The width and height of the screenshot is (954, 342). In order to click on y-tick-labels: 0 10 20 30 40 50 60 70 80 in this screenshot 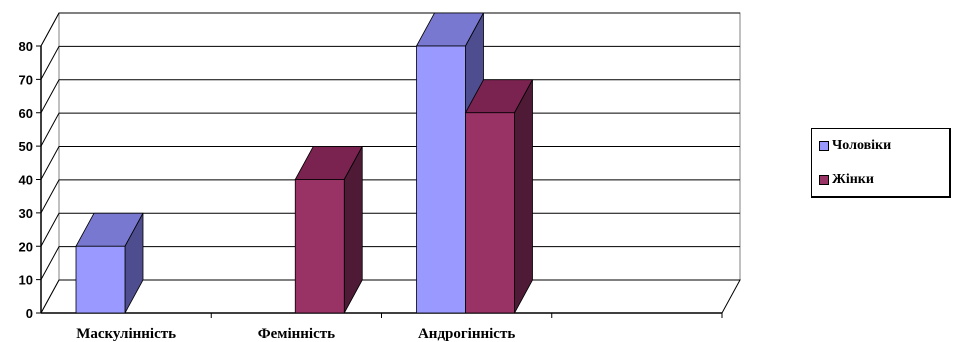, I will do `click(26, 180)`.